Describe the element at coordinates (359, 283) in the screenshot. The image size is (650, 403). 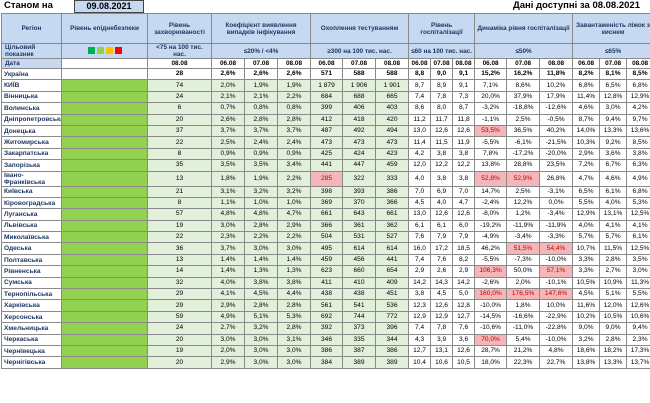
I see `testing-cell: 410` at that location.